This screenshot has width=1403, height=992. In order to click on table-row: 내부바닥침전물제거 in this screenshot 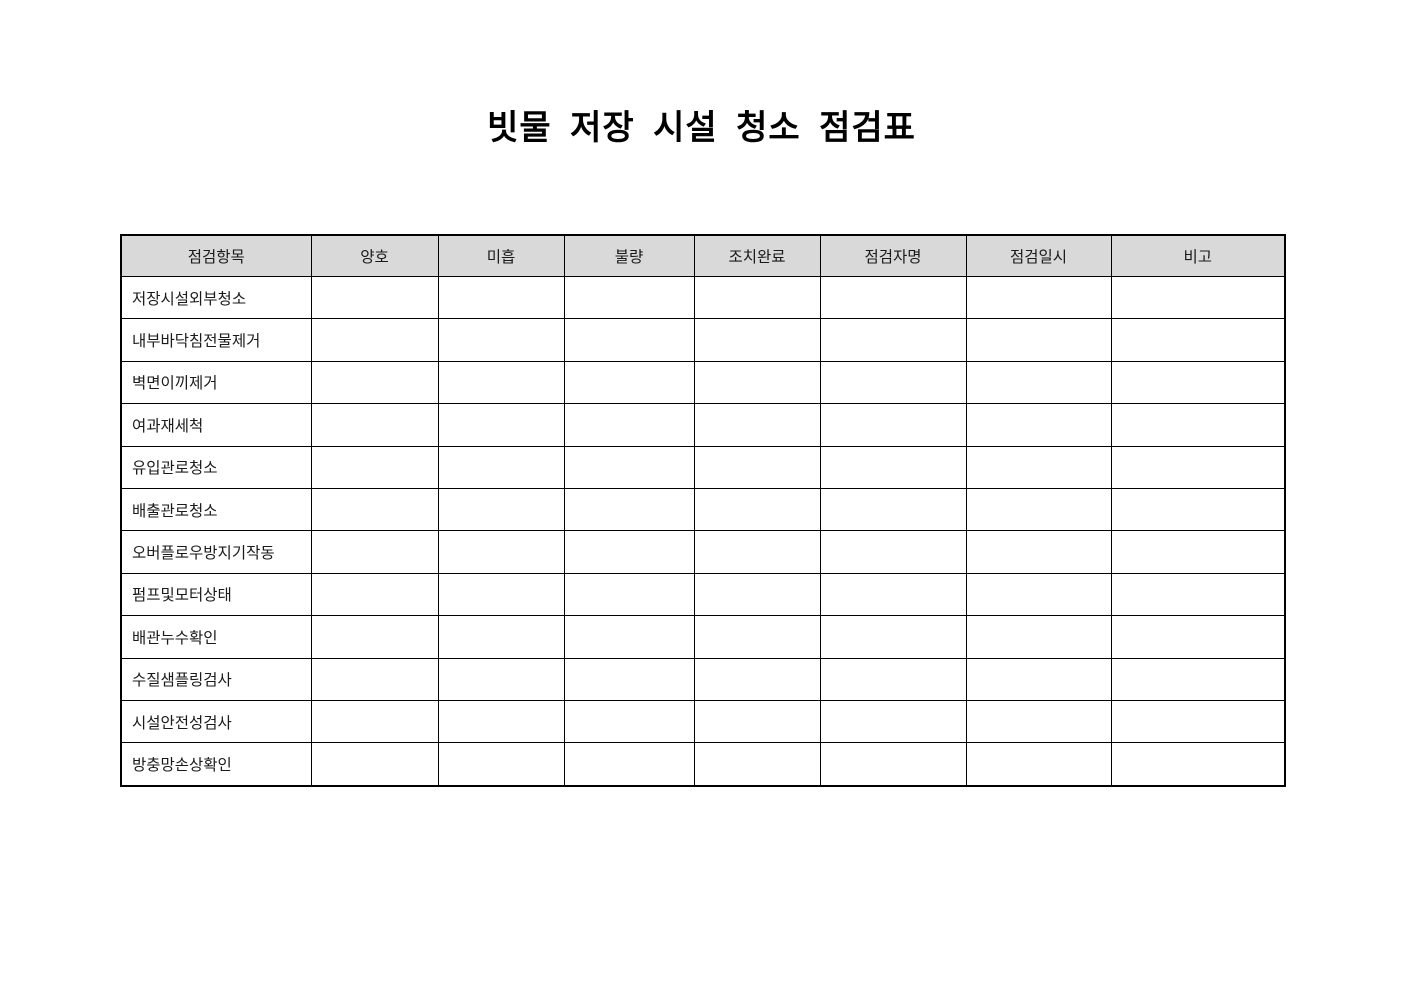, I will do `click(703, 340)`.